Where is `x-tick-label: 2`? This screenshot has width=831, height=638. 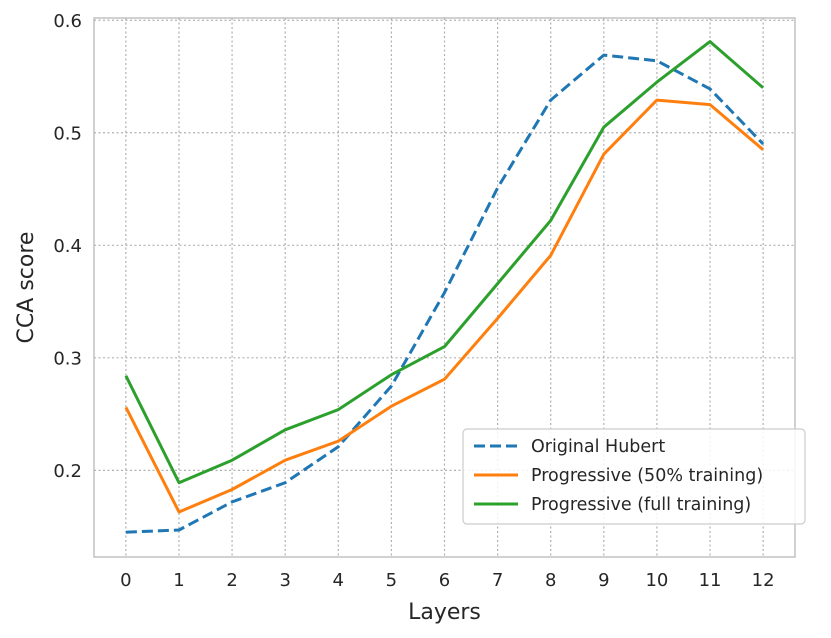
x-tick-label: 2 is located at coordinates (231, 580).